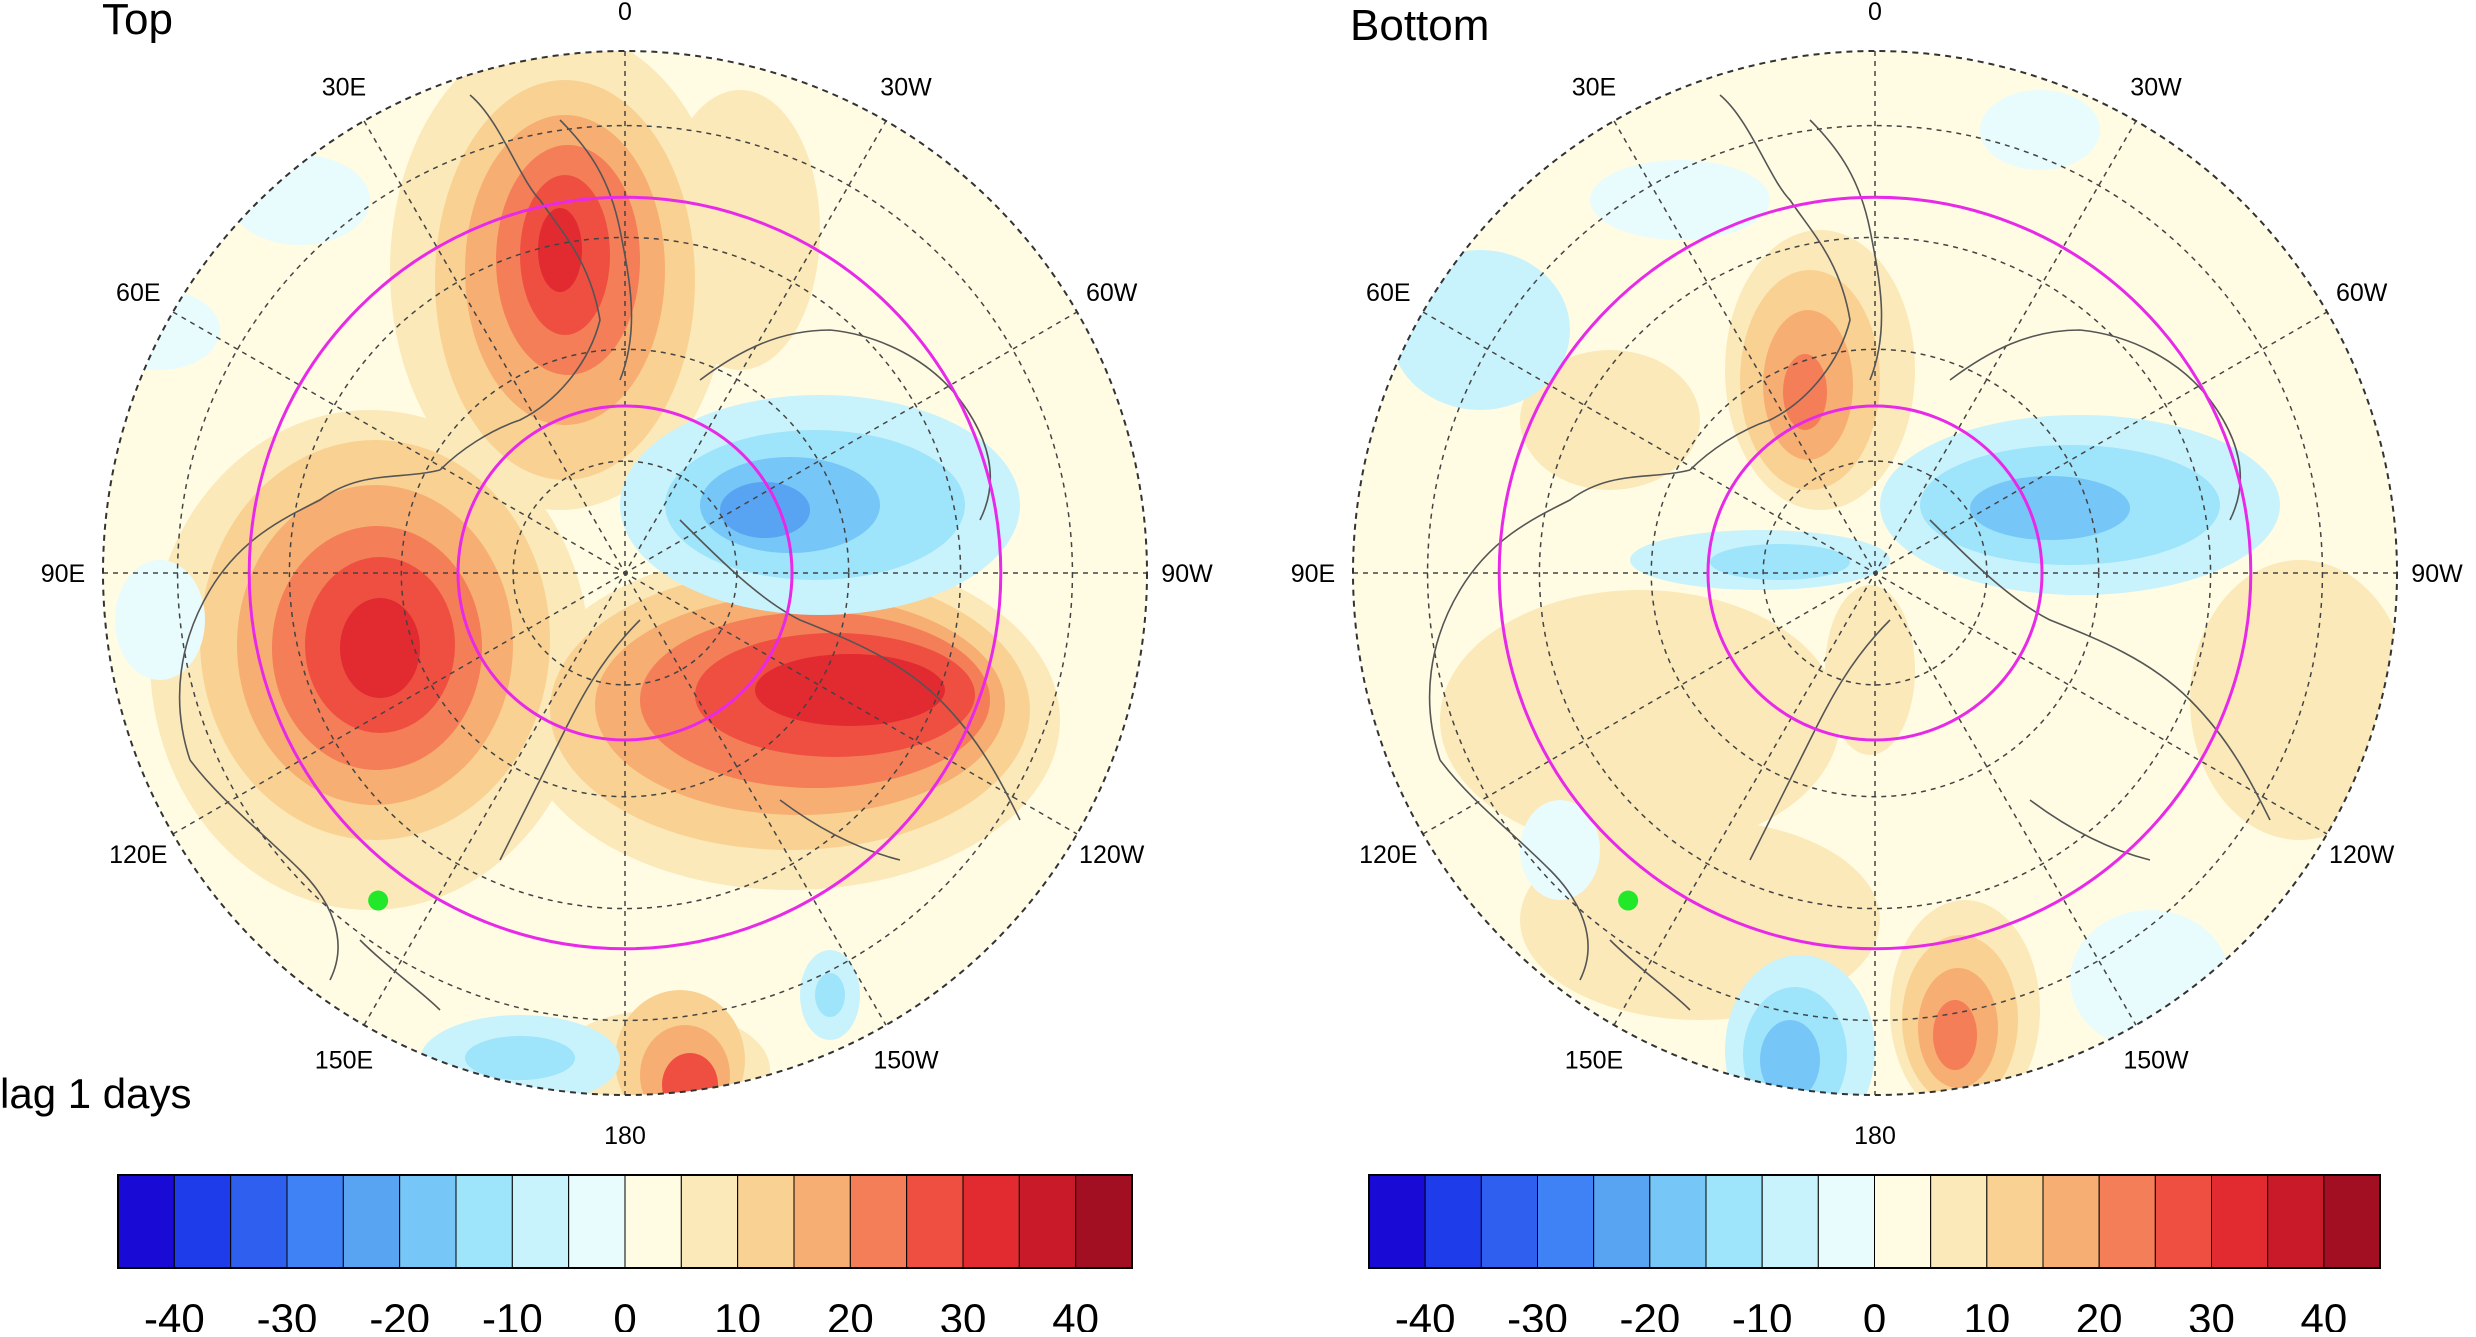  What do you see at coordinates (2099, 1313) in the screenshot?
I see `colorbar-tick-label: 20` at bounding box center [2099, 1313].